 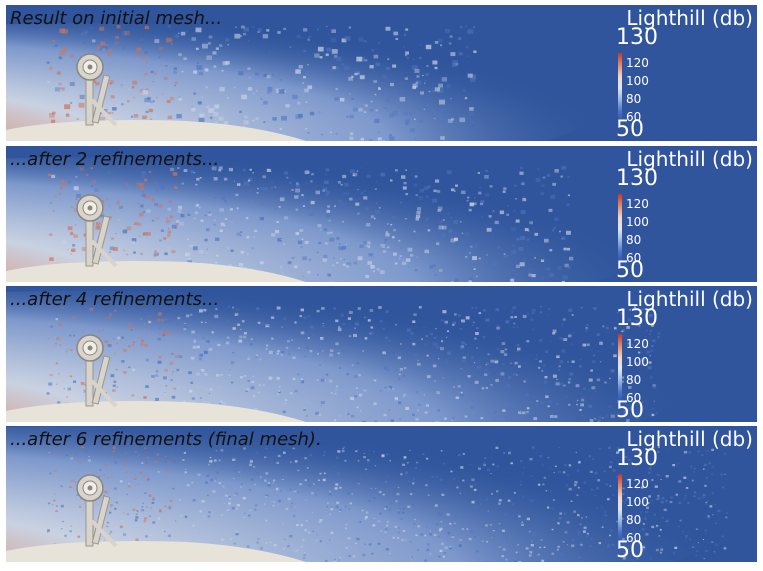 I want to click on panel-caption: ...after 6 refinements (final mesh)., so click(x=166, y=439).